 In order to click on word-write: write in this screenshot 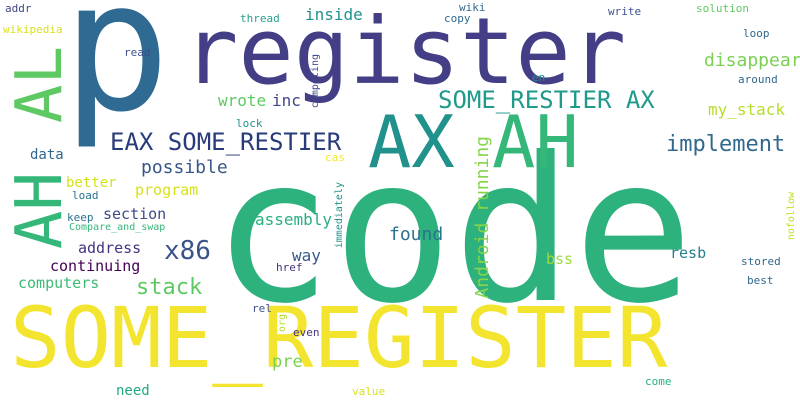, I will do `click(625, 11)`.